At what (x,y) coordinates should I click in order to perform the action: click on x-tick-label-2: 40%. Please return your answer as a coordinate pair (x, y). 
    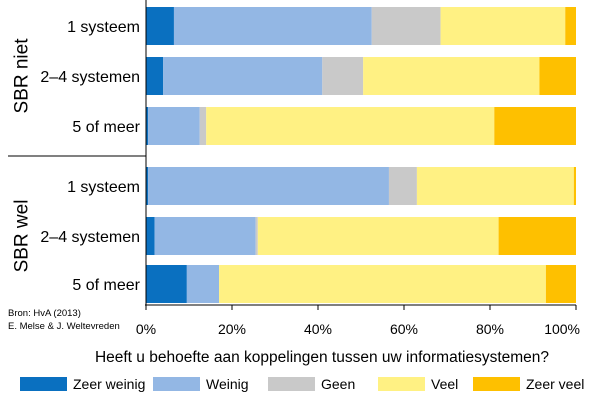
    Looking at the image, I should click on (318, 329).